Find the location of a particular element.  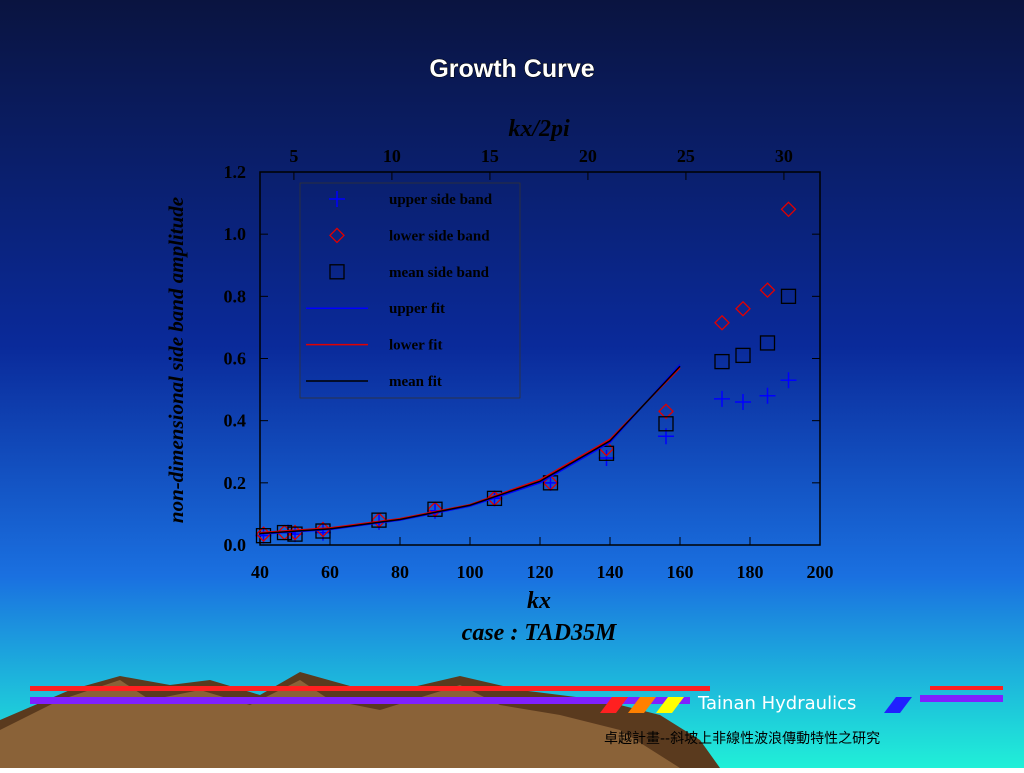

y-tick-label: 0.4 is located at coordinates (235, 421).